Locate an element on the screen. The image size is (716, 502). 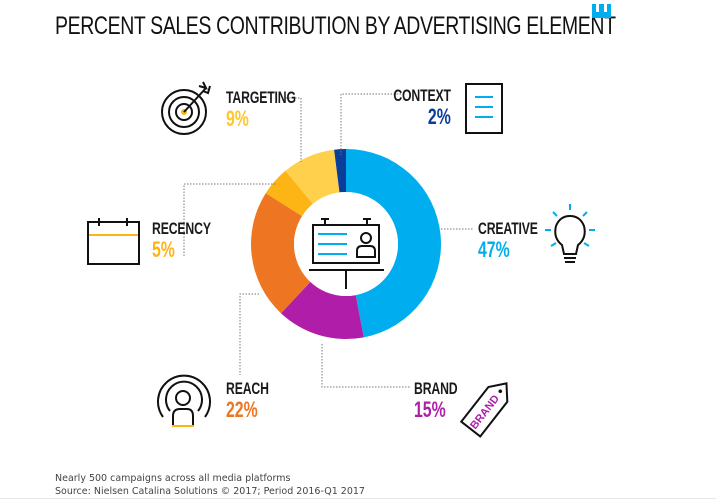
leader-brand is located at coordinates (365, 366).